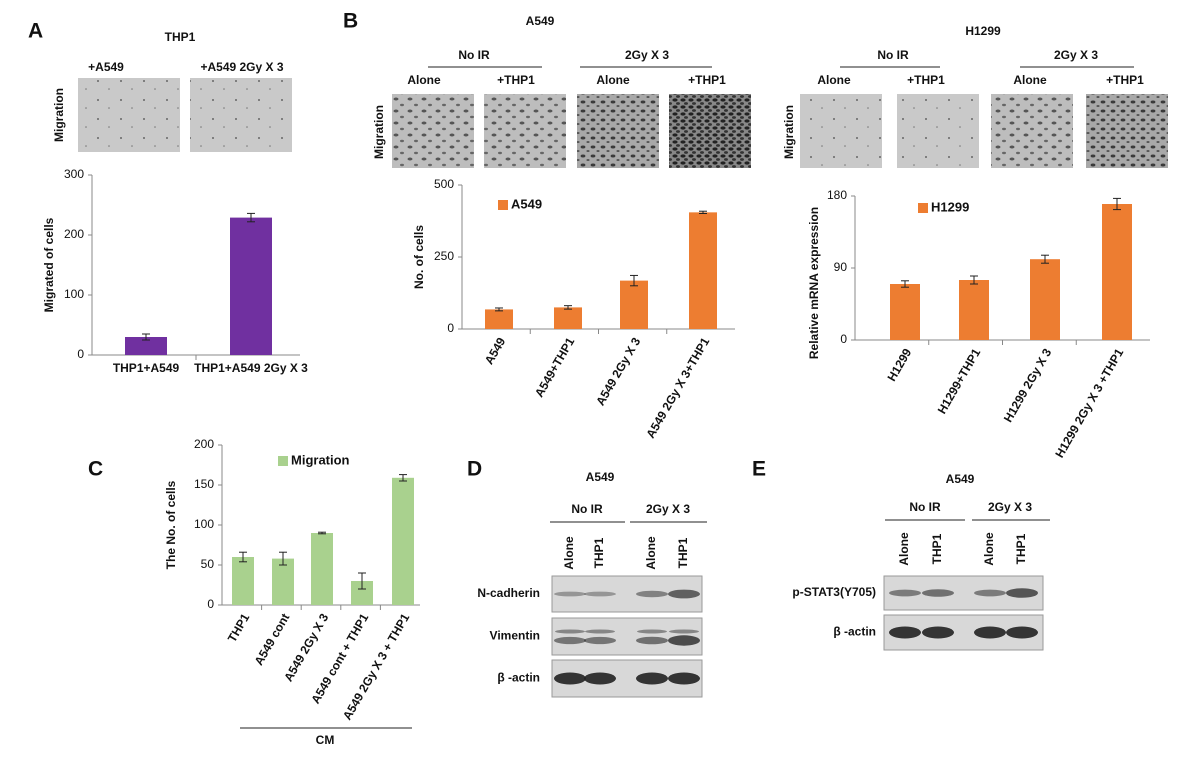 This screenshot has height=757, width=1178. What do you see at coordinates (35, 31) in the screenshot?
I see `panel-label: A` at bounding box center [35, 31].